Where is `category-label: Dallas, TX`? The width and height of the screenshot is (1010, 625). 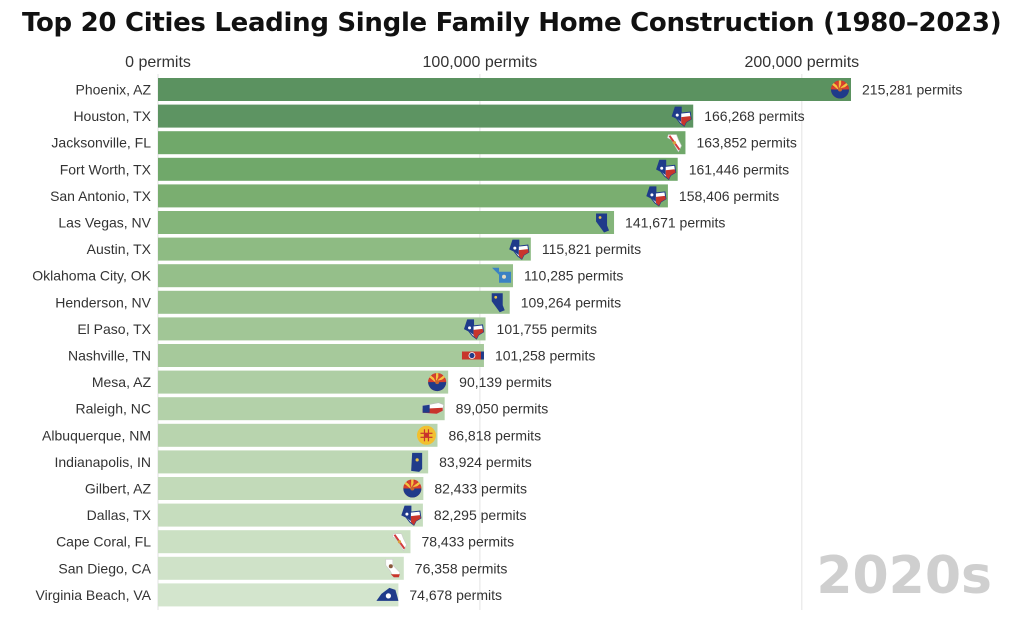
category-label: Dallas, TX is located at coordinates (119, 515).